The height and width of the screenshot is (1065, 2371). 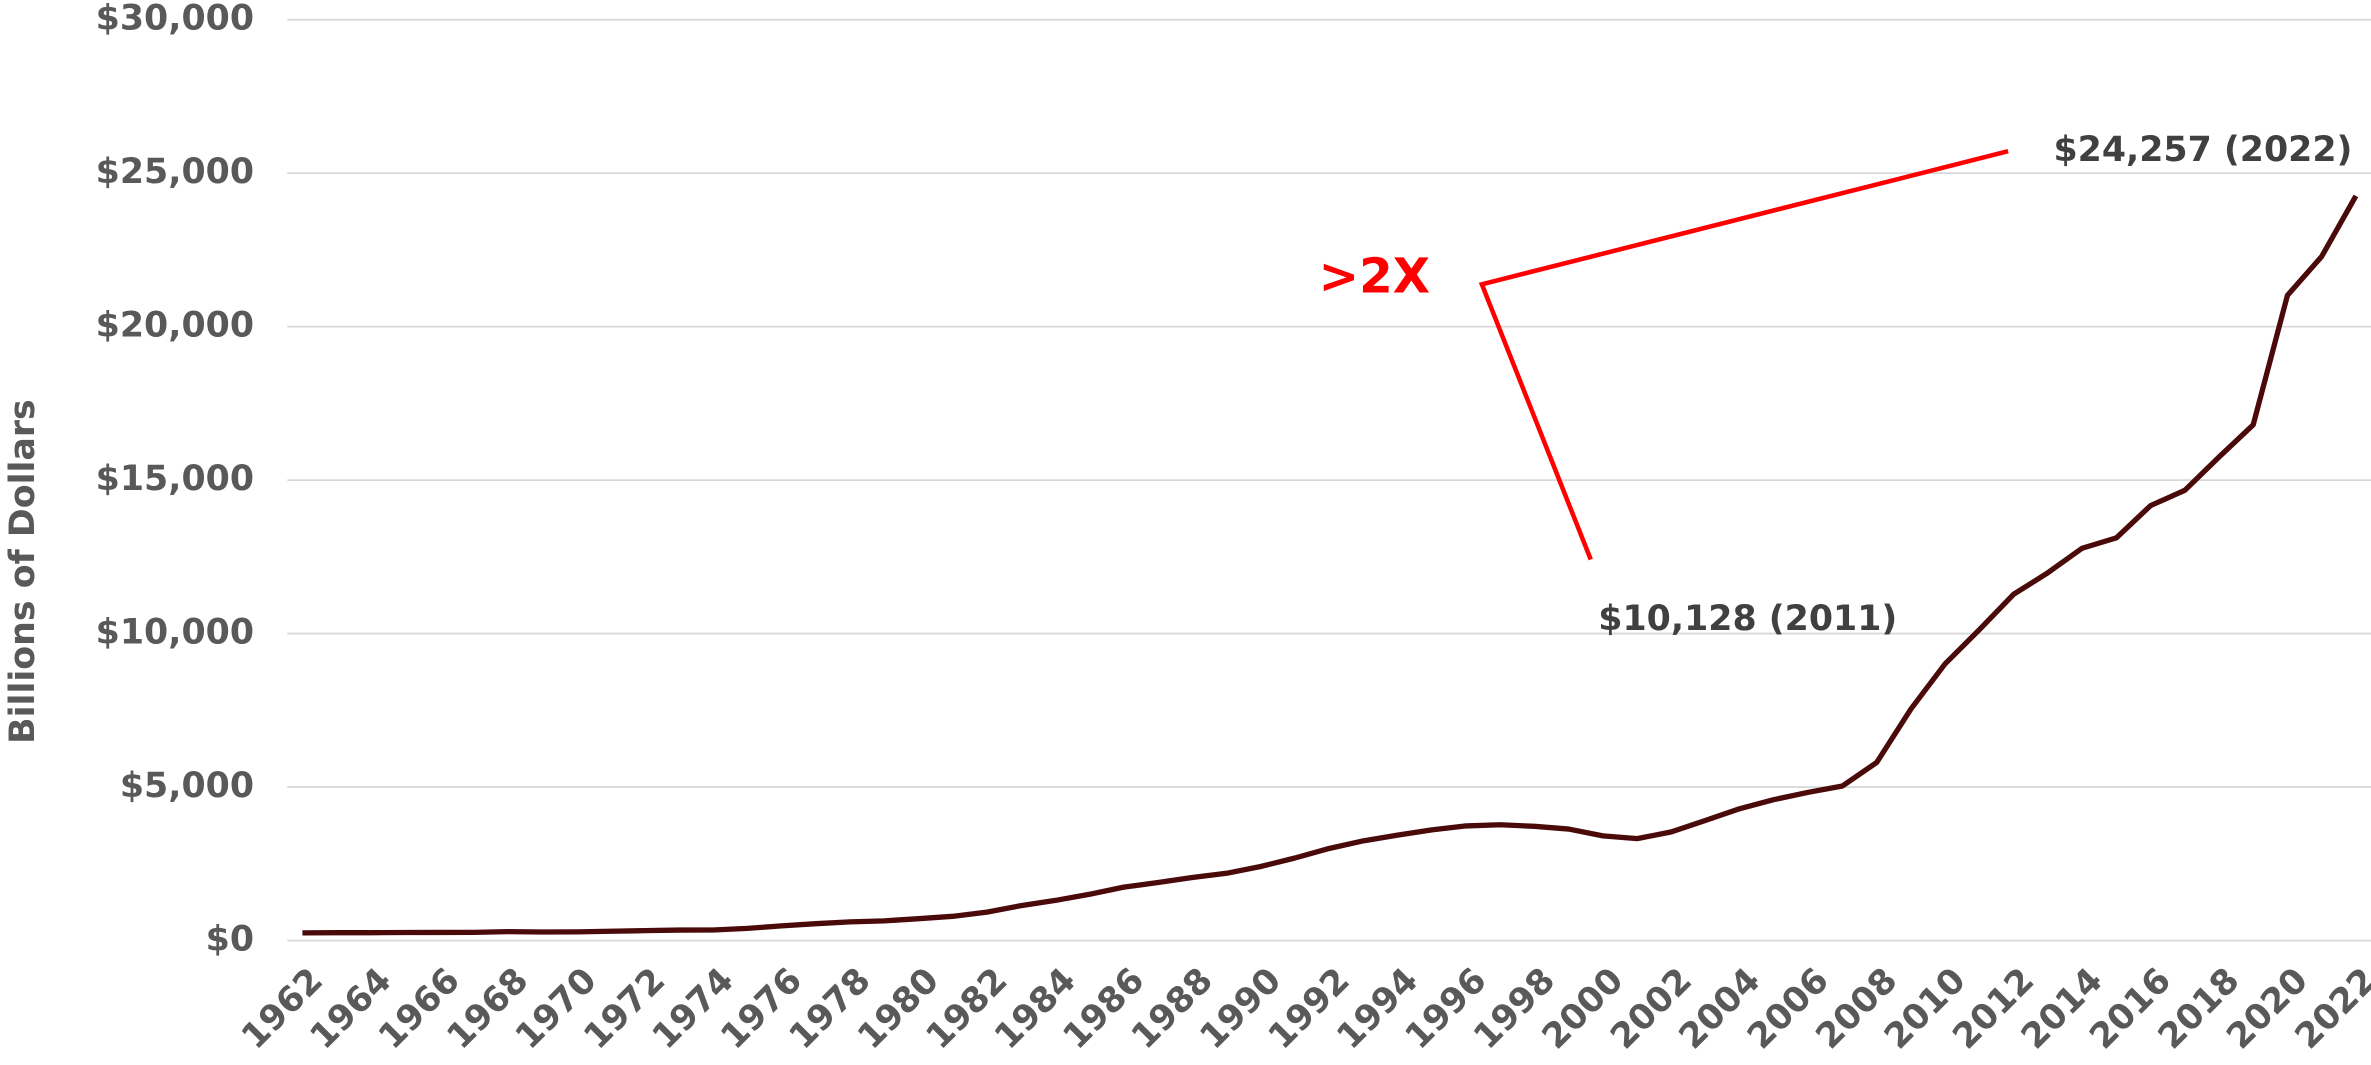 What do you see at coordinates (1375, 277) in the screenshot?
I see `annotation-multiplier: >2X` at bounding box center [1375, 277].